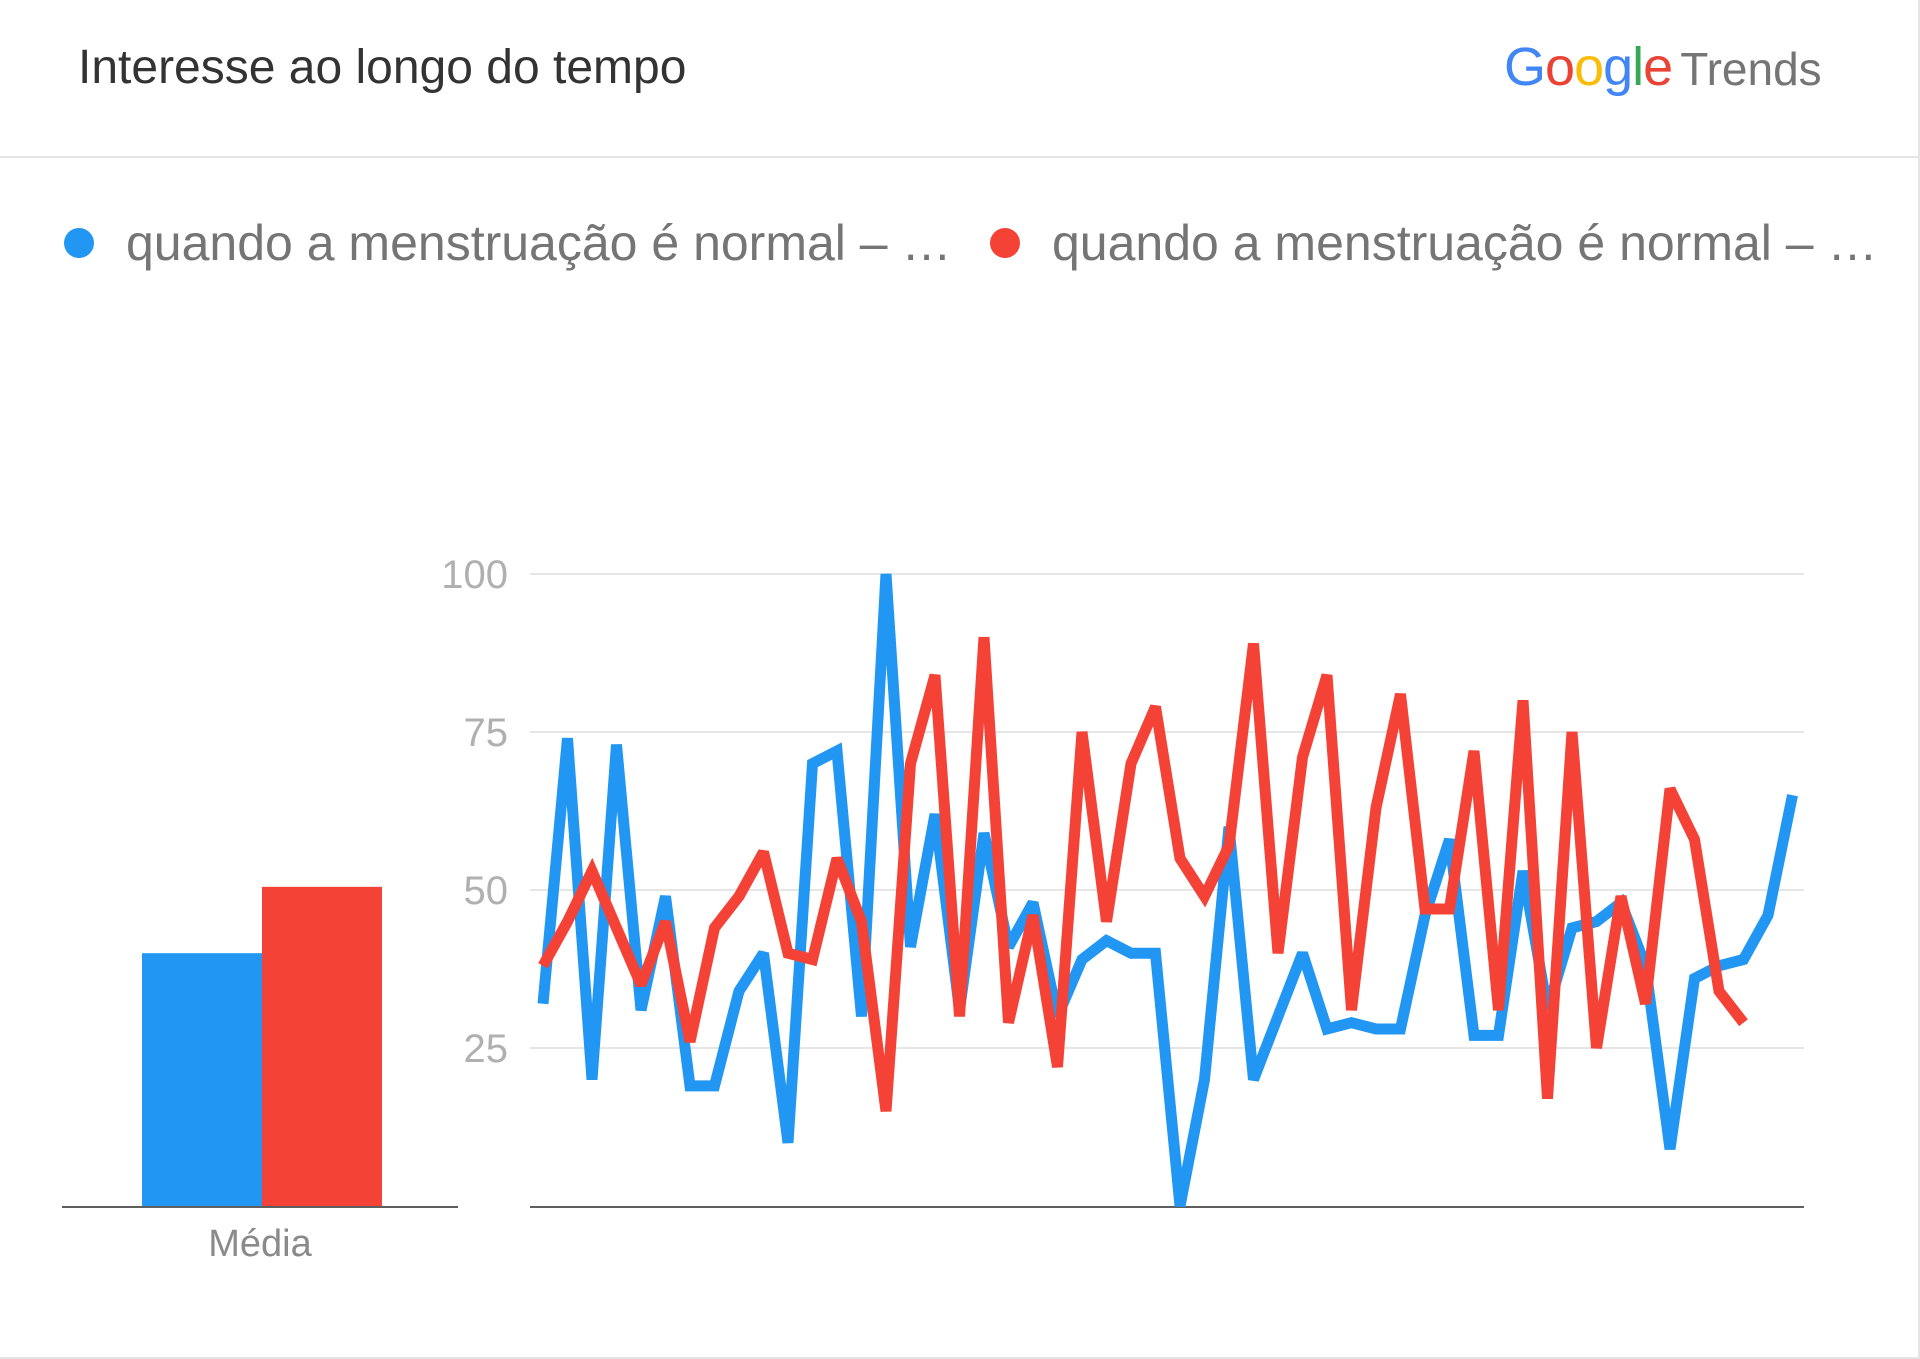  I want to click on average-bar-chart: Média, so click(260, 1075).